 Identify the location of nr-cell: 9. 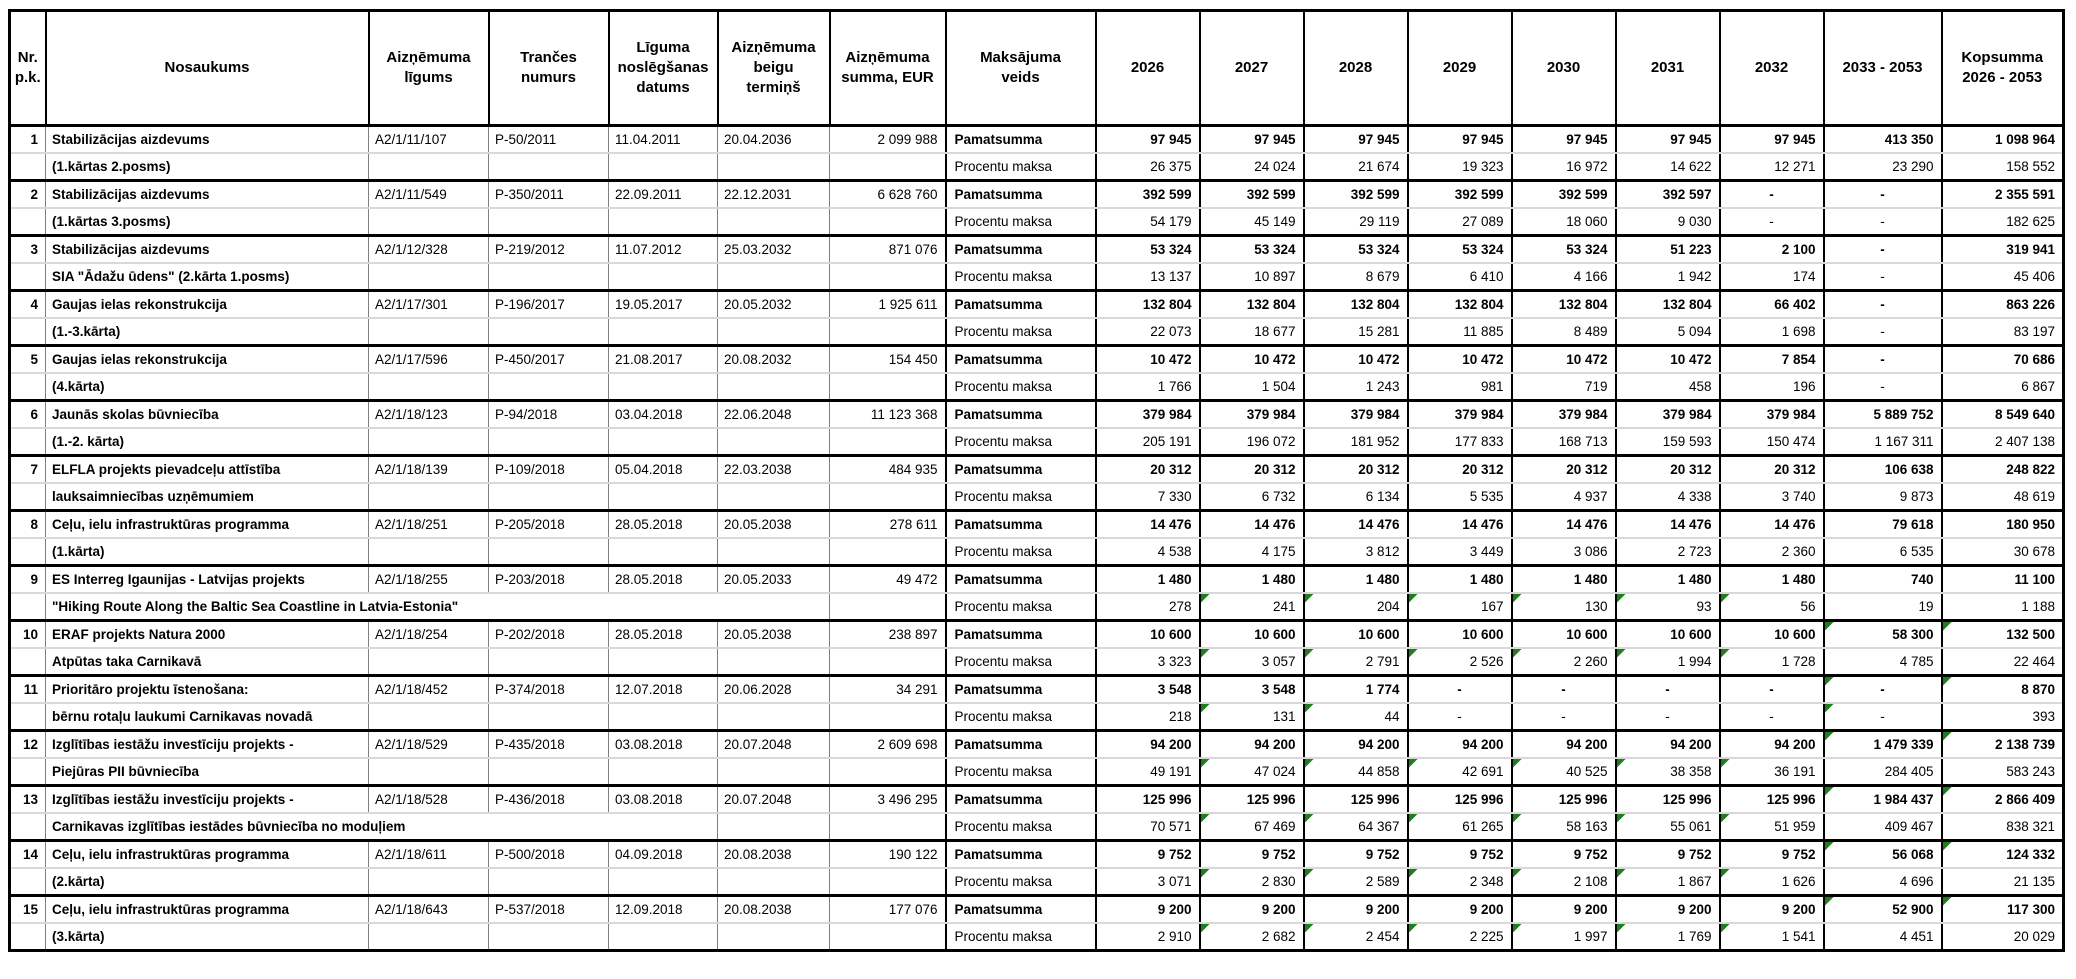
(27, 579).